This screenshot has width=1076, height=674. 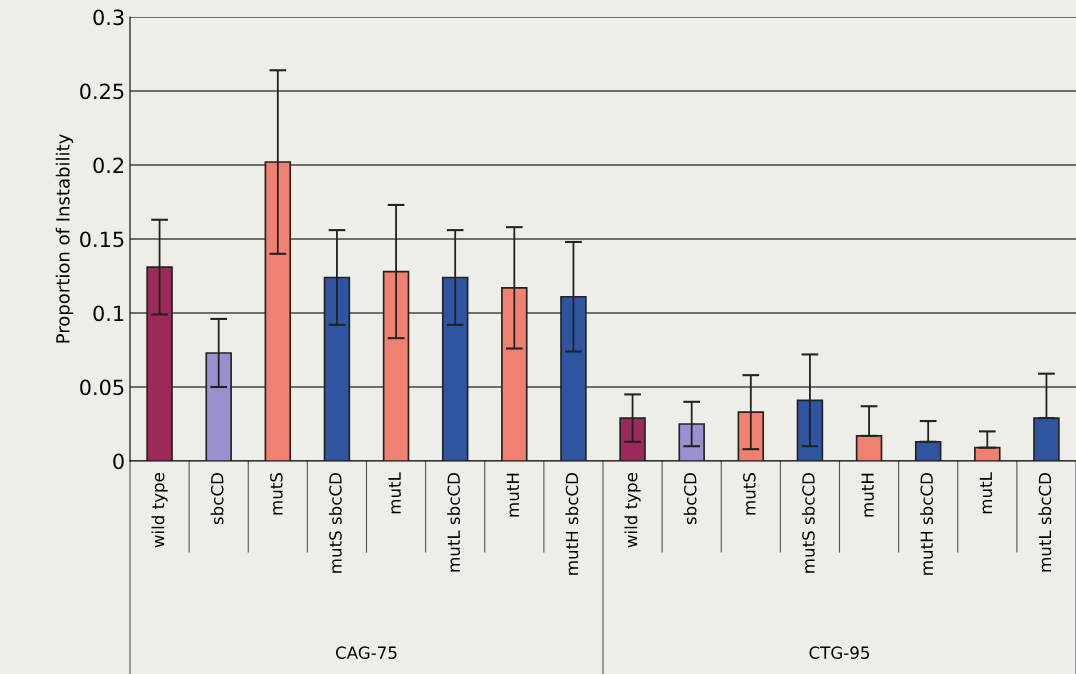 What do you see at coordinates (102, 387) in the screenshot?
I see `y-tick-label: 0.05` at bounding box center [102, 387].